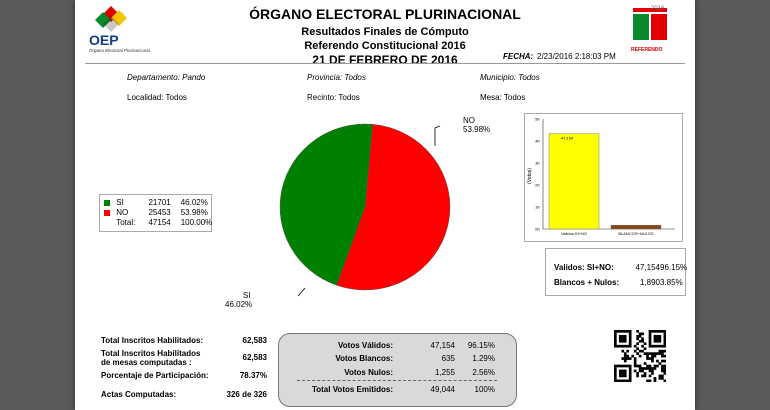 The image size is (770, 410). I want to click on stat-inscritos-mesas-label: Total Inscritos Habilitados, so click(151, 353).